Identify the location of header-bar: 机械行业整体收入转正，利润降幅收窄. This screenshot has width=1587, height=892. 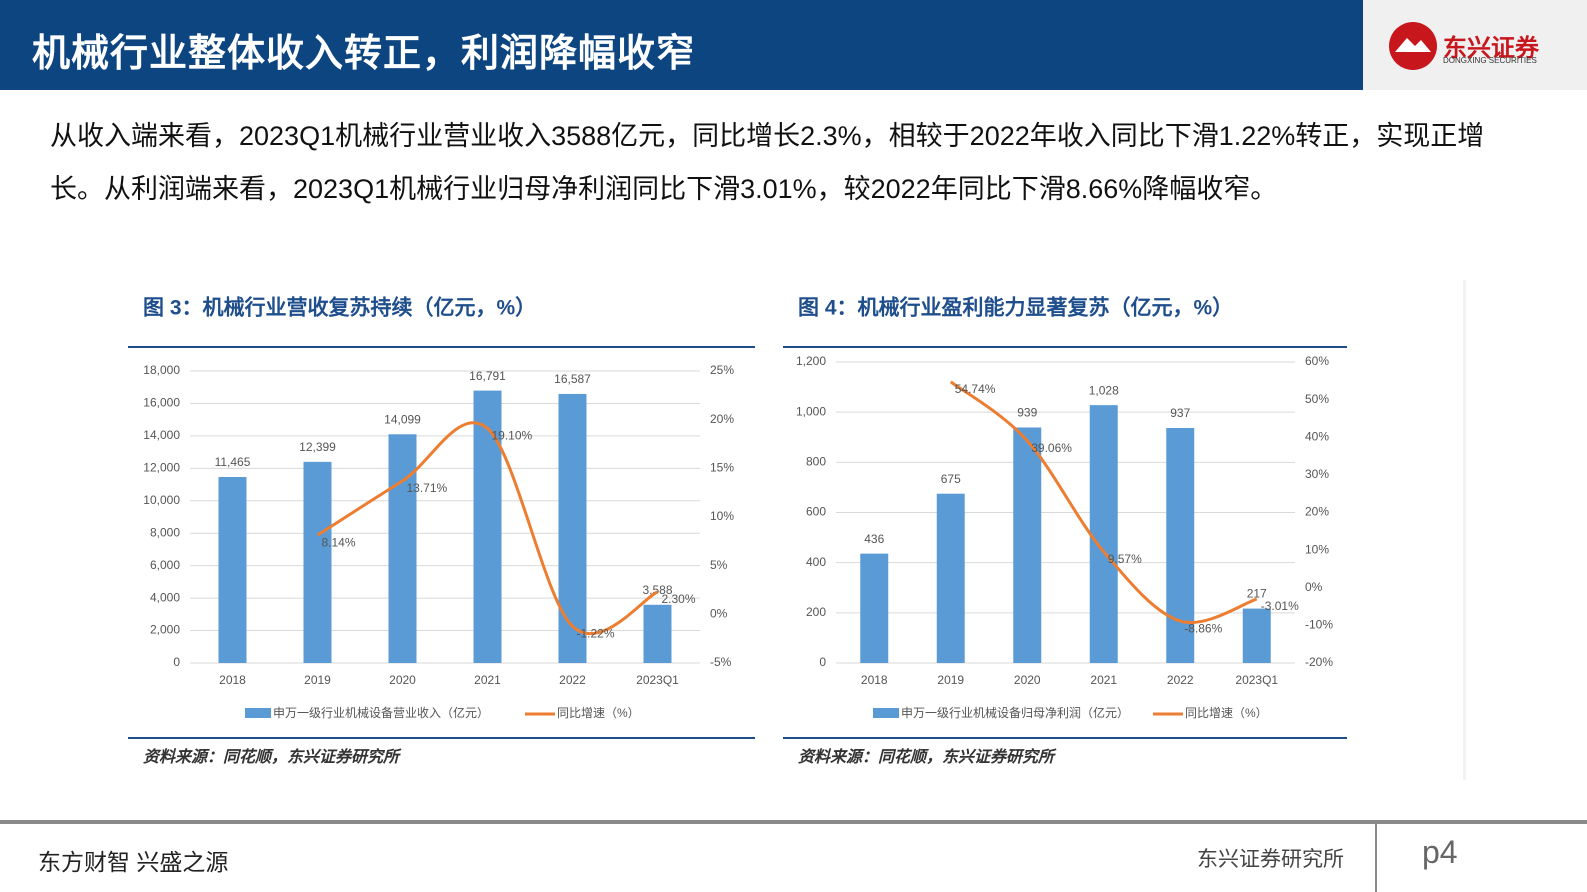
(681, 45).